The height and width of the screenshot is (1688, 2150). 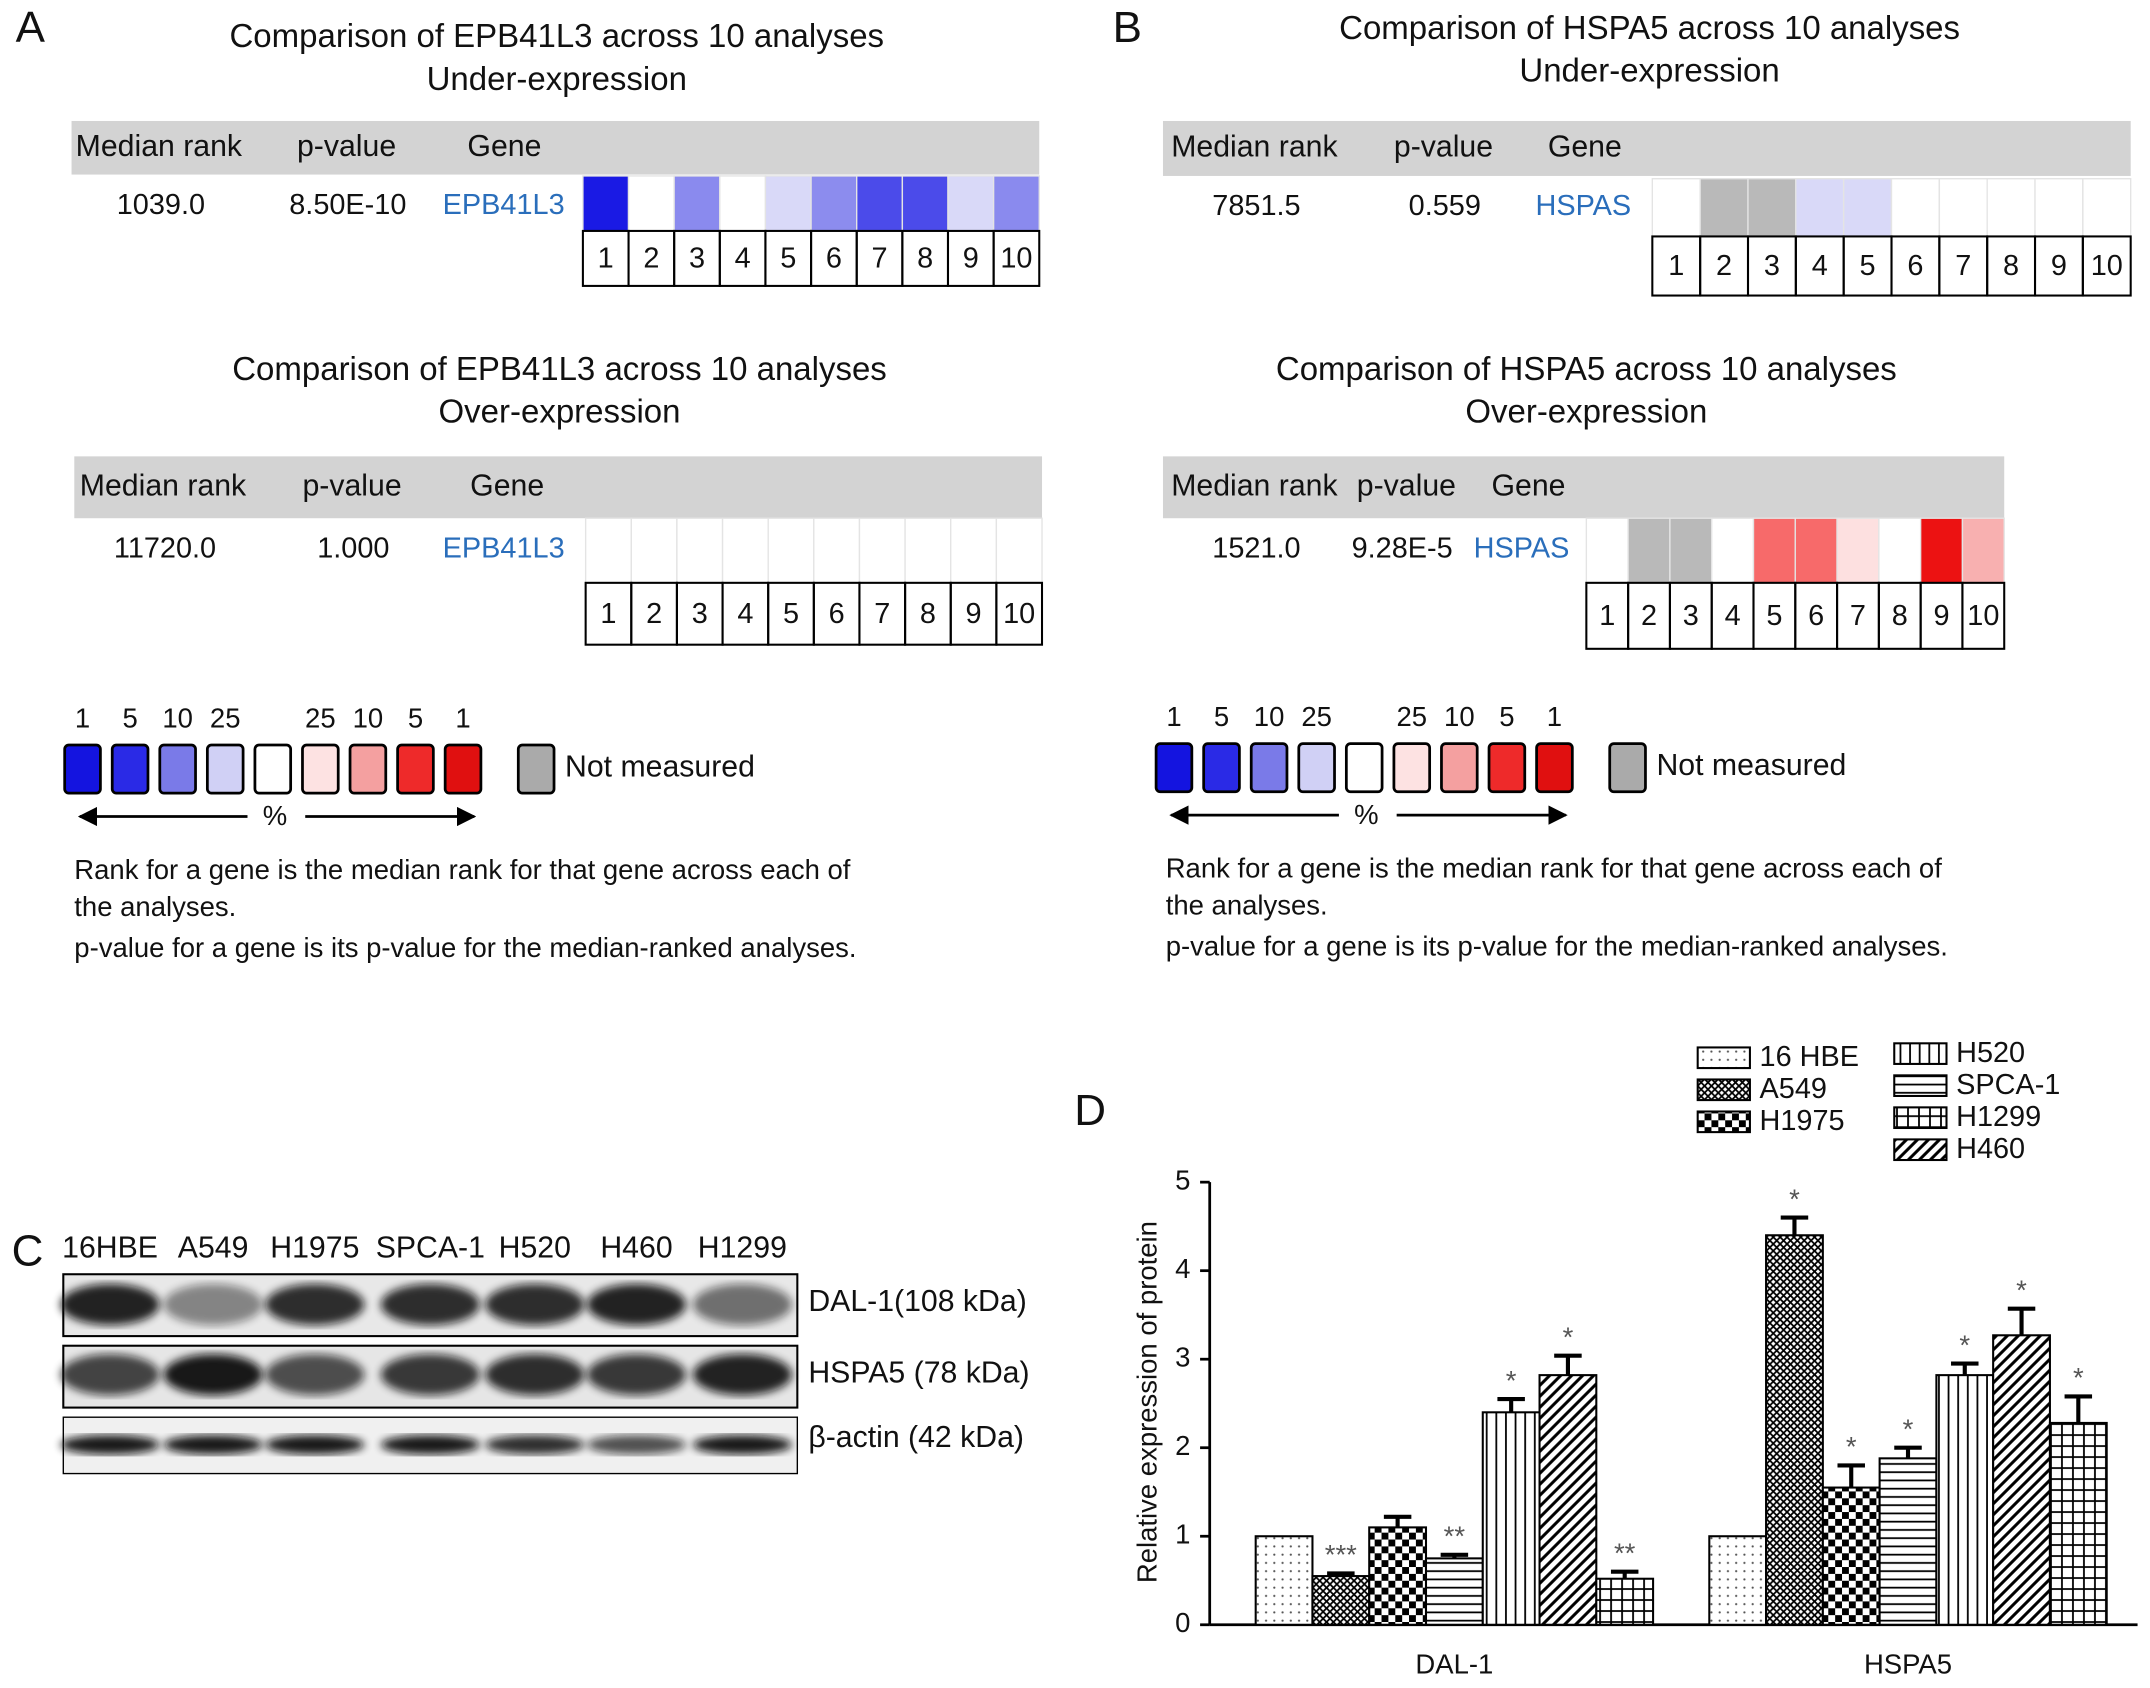 What do you see at coordinates (1522, 548) in the screenshot?
I see `gene-link: HSPAS` at bounding box center [1522, 548].